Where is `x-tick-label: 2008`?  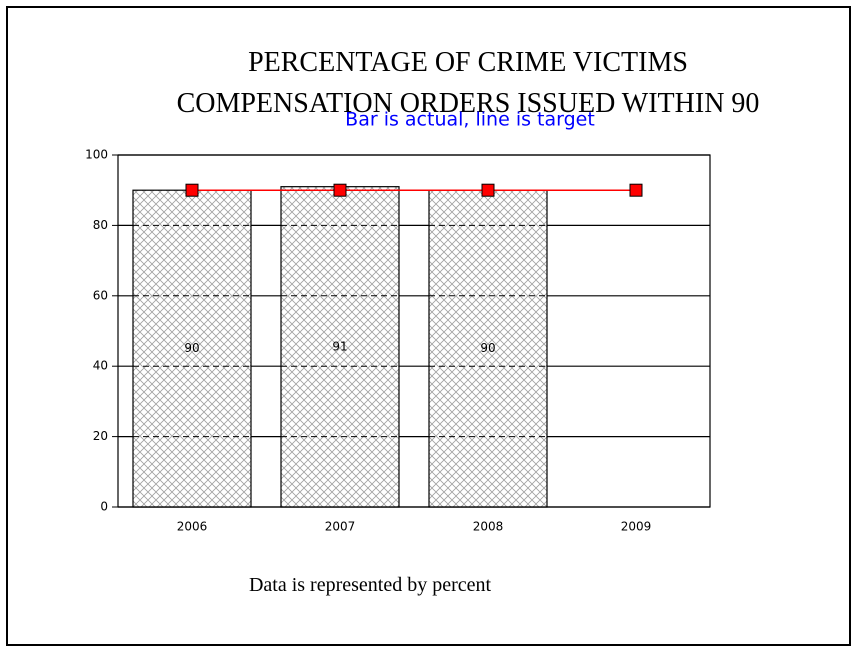 x-tick-label: 2008 is located at coordinates (488, 527).